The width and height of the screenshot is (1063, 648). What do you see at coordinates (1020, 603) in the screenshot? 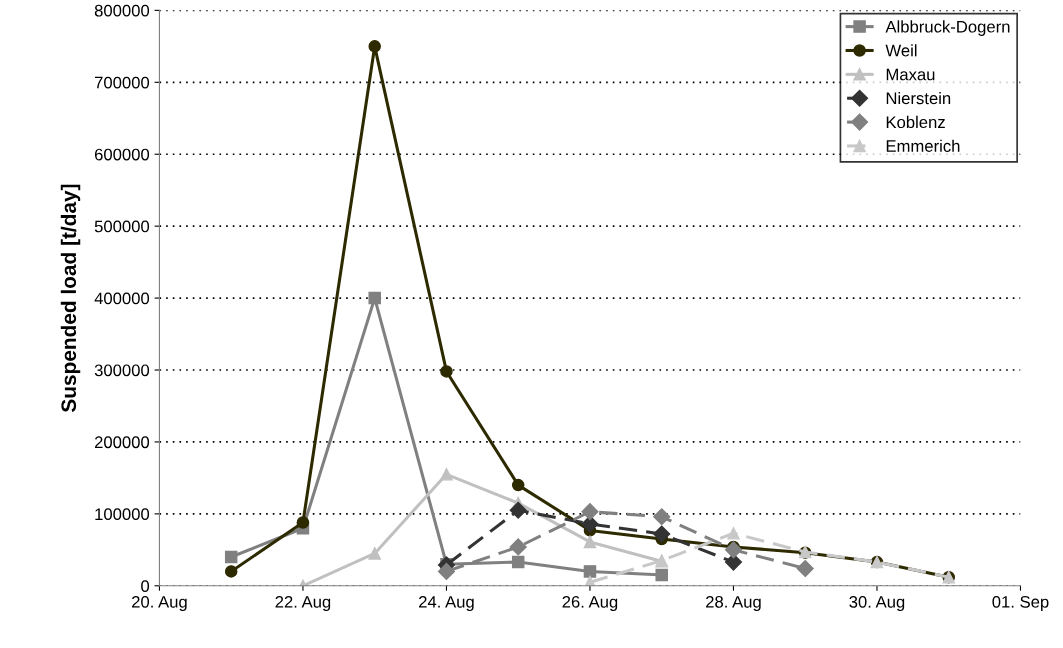
I see `x-tick-label: 01. Sep` at bounding box center [1020, 603].